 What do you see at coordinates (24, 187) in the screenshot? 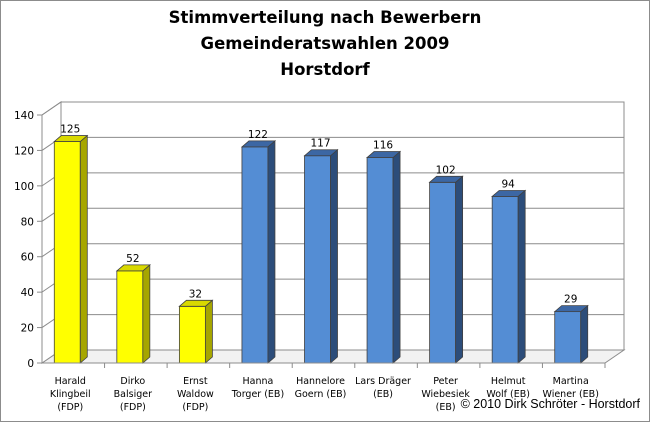
I see `y-tick-label: 100` at bounding box center [24, 187].